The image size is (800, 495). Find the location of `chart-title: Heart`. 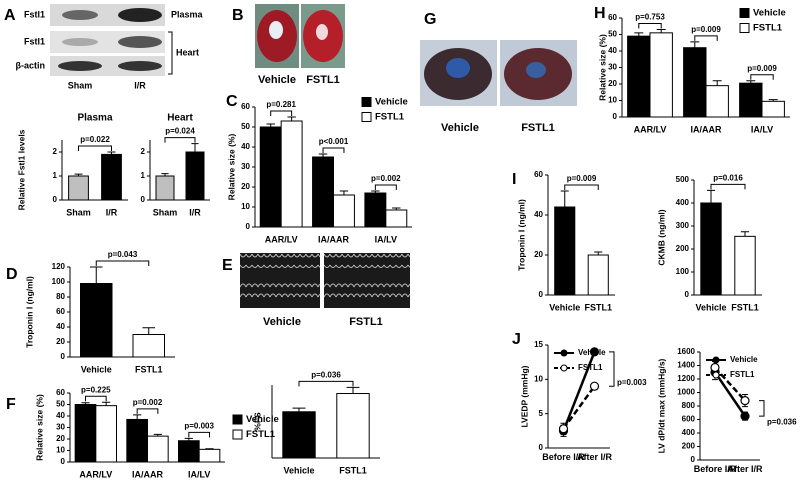

chart-title: Heart is located at coordinates (180, 118).